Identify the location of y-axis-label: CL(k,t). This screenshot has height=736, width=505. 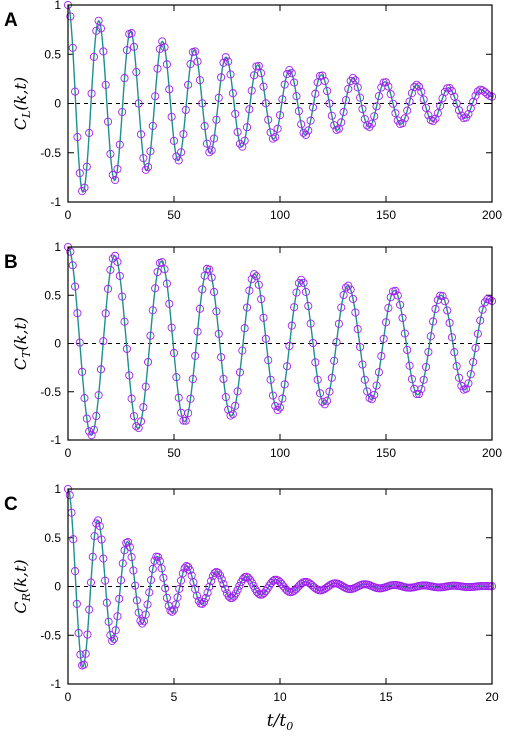
(22, 103).